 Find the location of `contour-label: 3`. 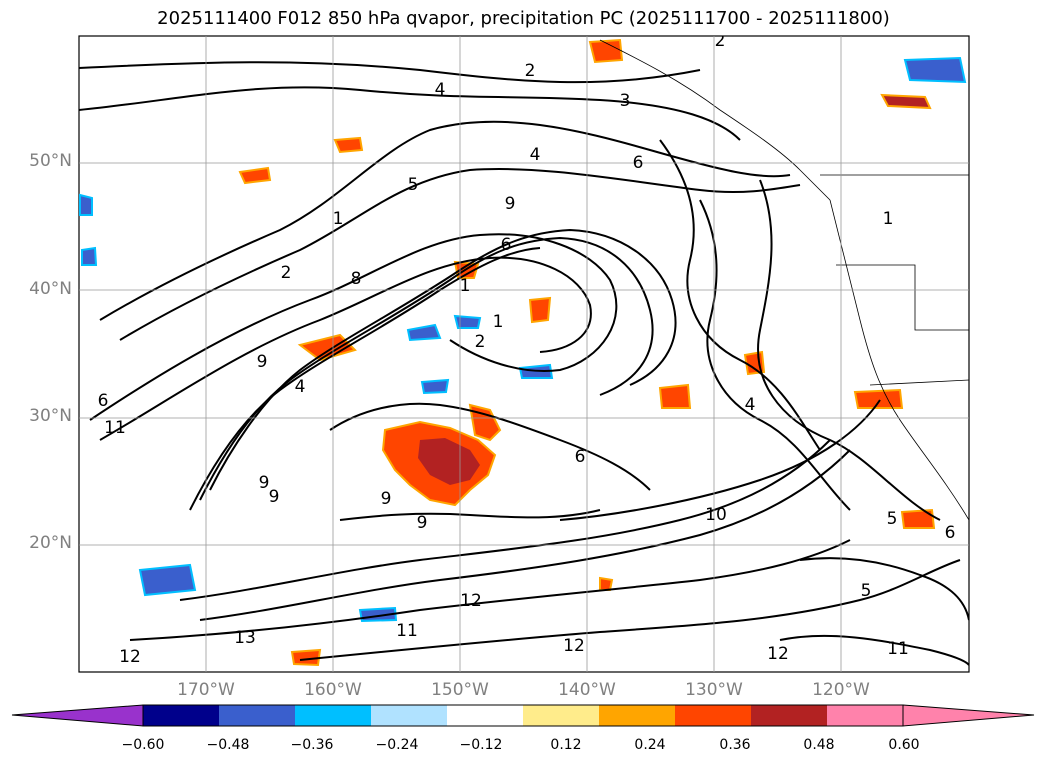

contour-label: 3 is located at coordinates (625, 101).